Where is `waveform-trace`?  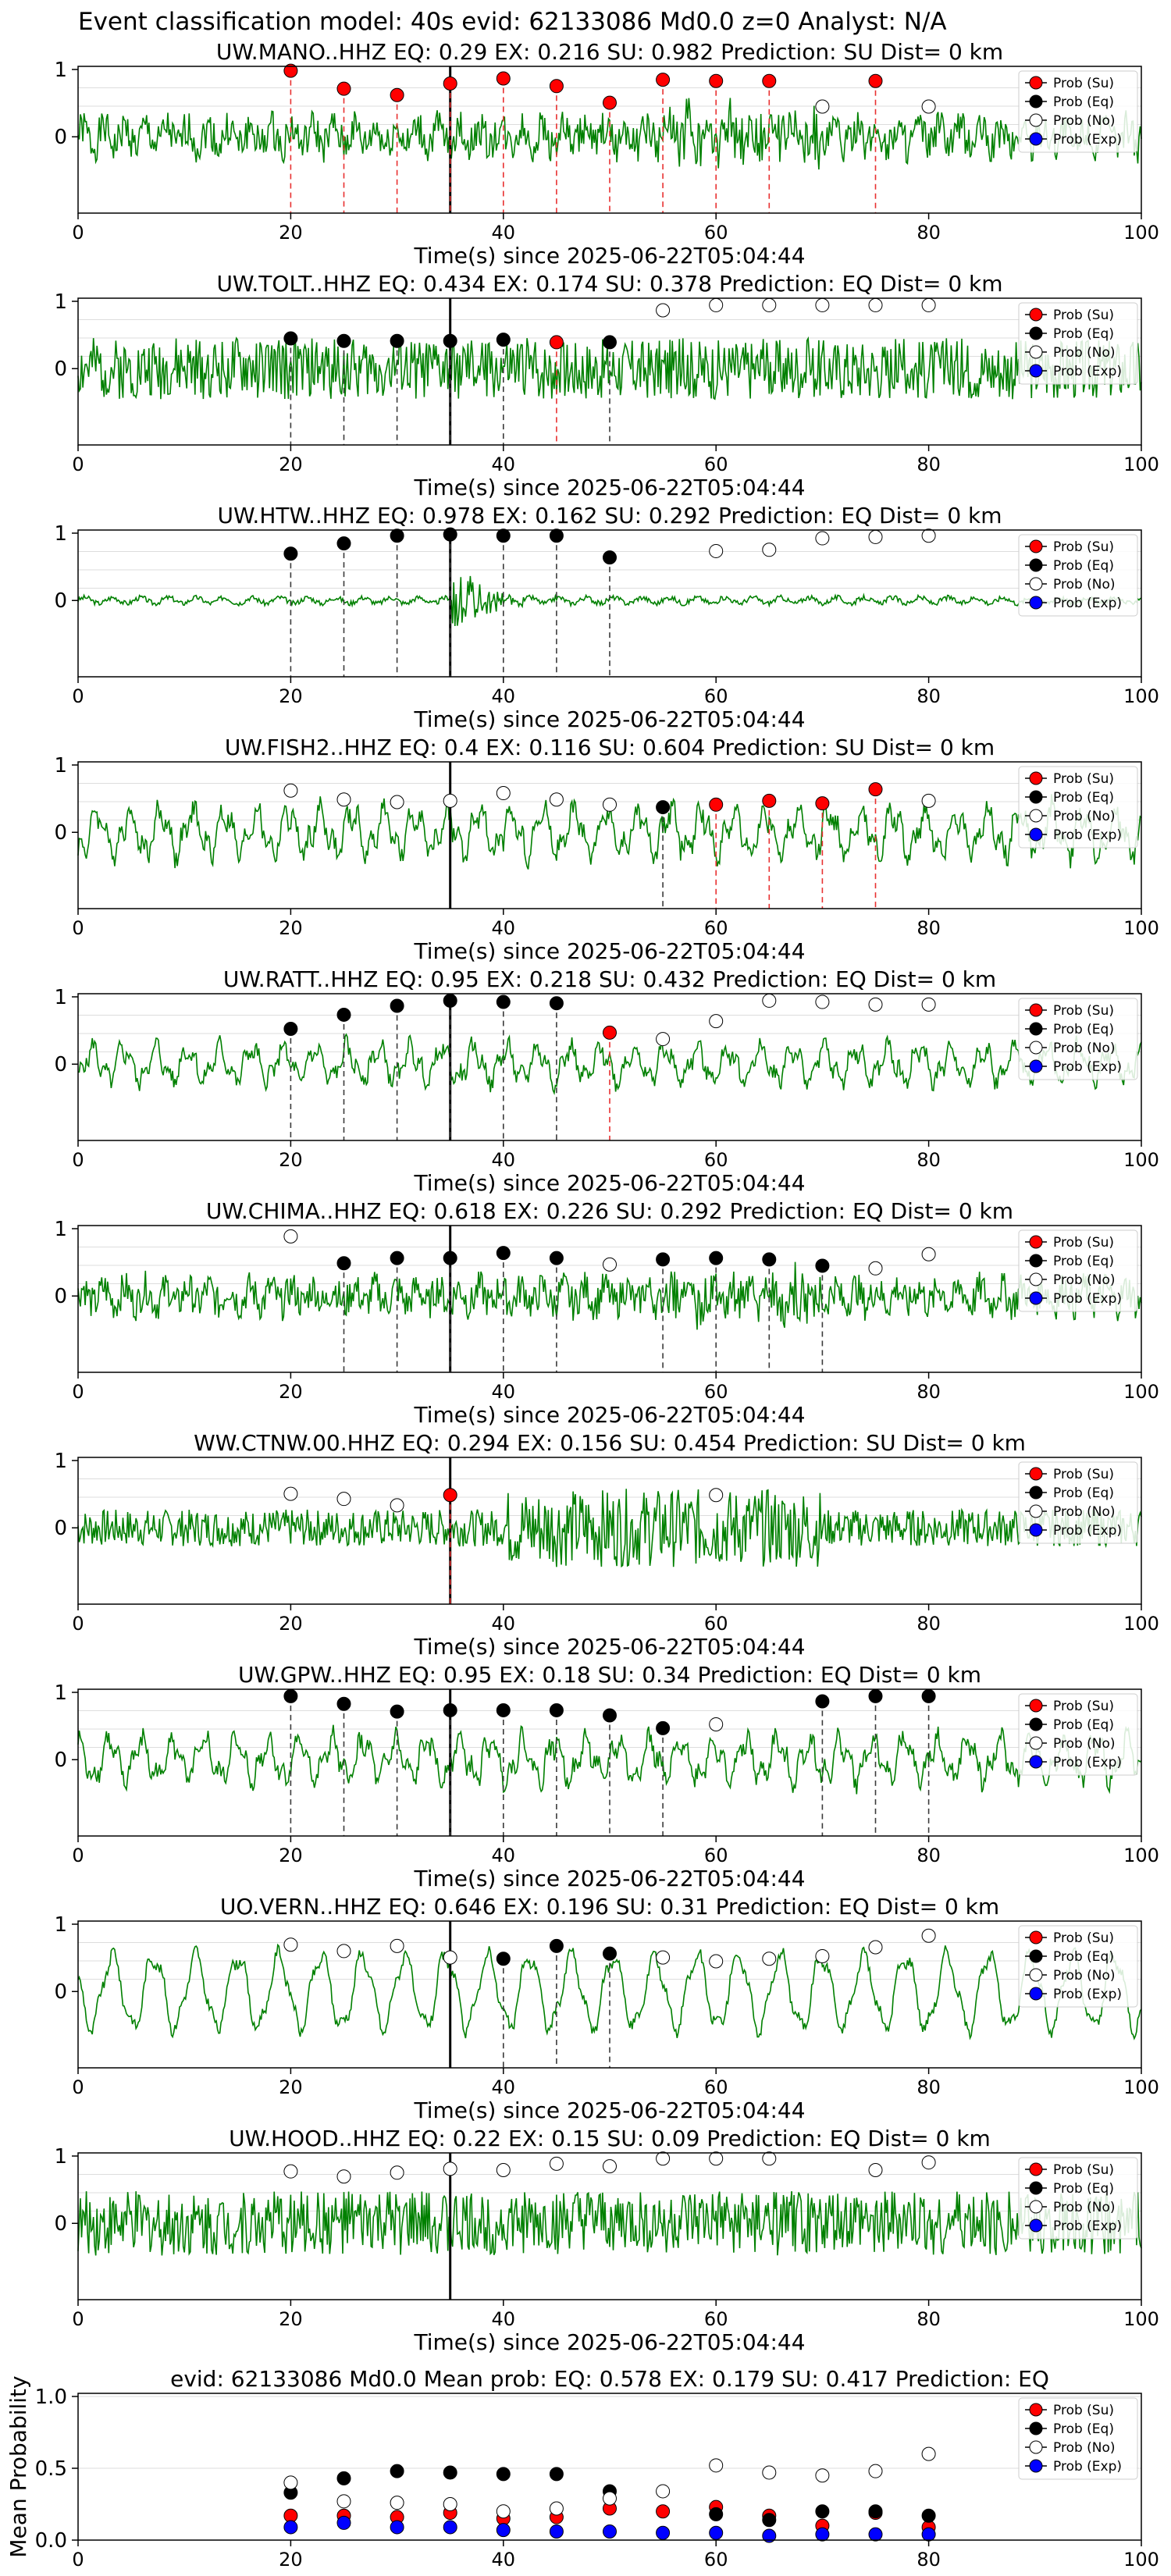 waveform-trace is located at coordinates (609, 1528).